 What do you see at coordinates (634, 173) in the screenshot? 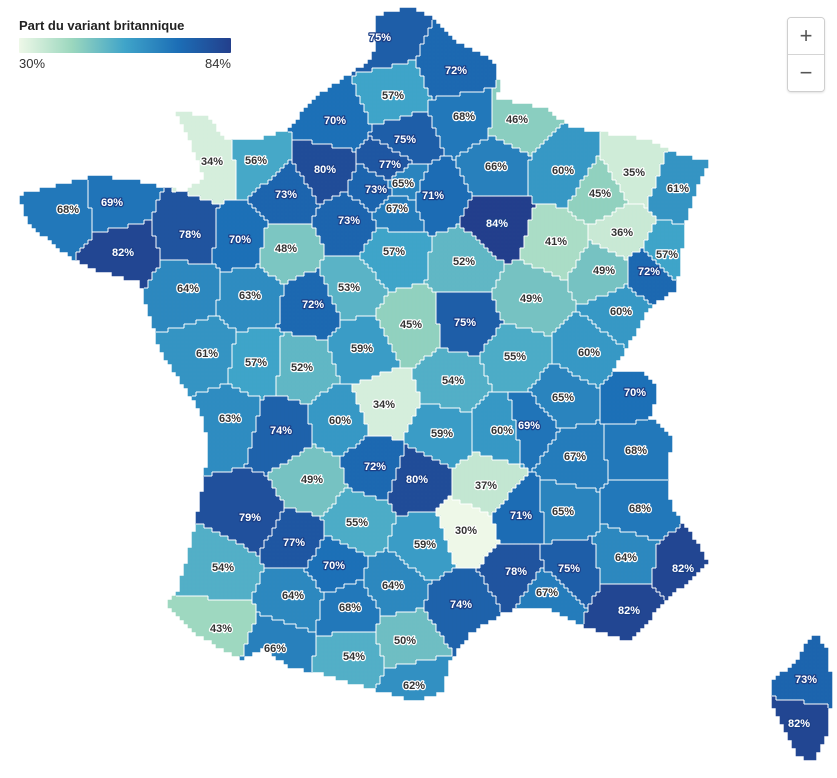
I see `department-value-label: 35%` at bounding box center [634, 173].